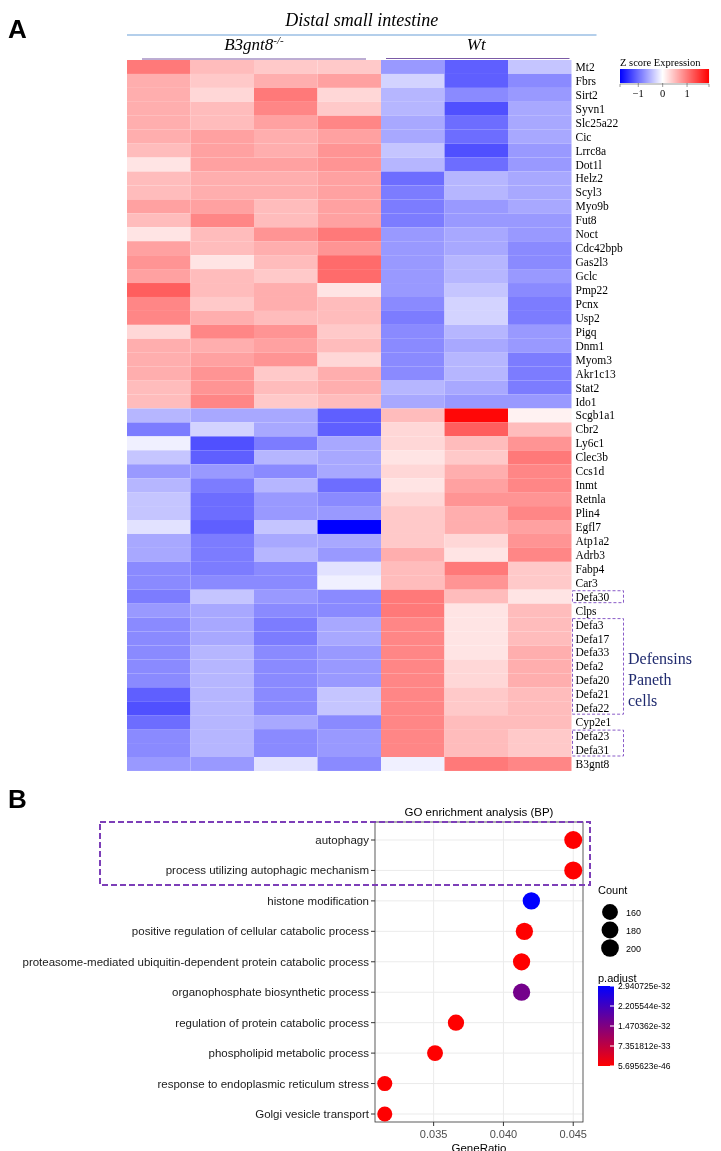 This screenshot has height=1151, width=721. I want to click on y-tick-label: Pmp22, so click(592, 291).